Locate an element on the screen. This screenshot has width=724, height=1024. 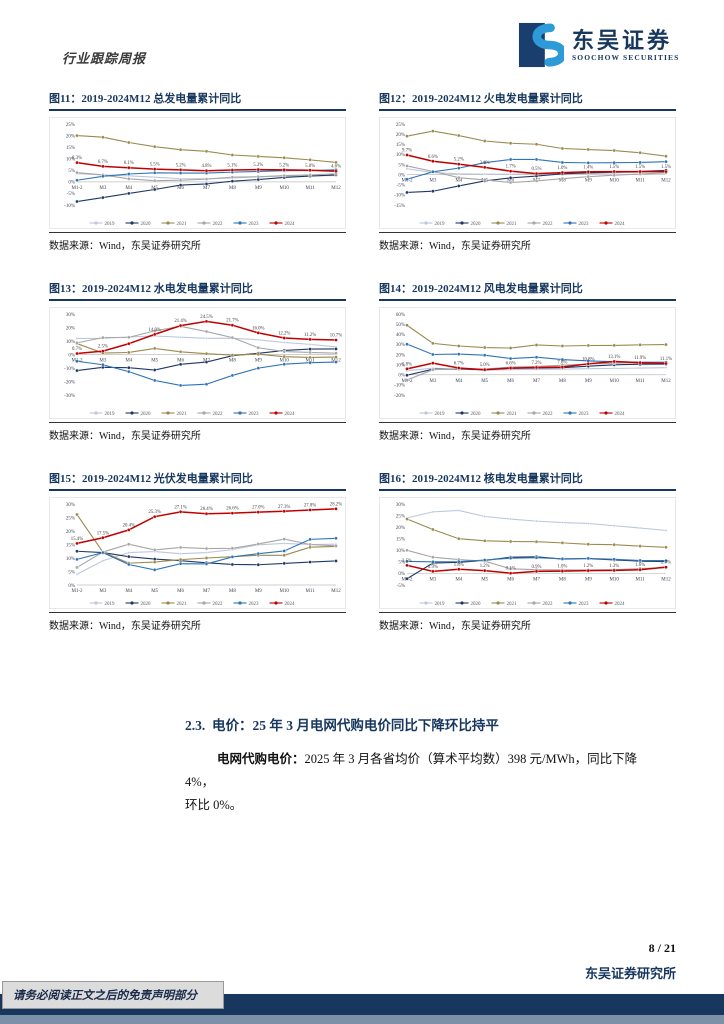
svg-text: 12.2% is located at coordinates (284, 334).